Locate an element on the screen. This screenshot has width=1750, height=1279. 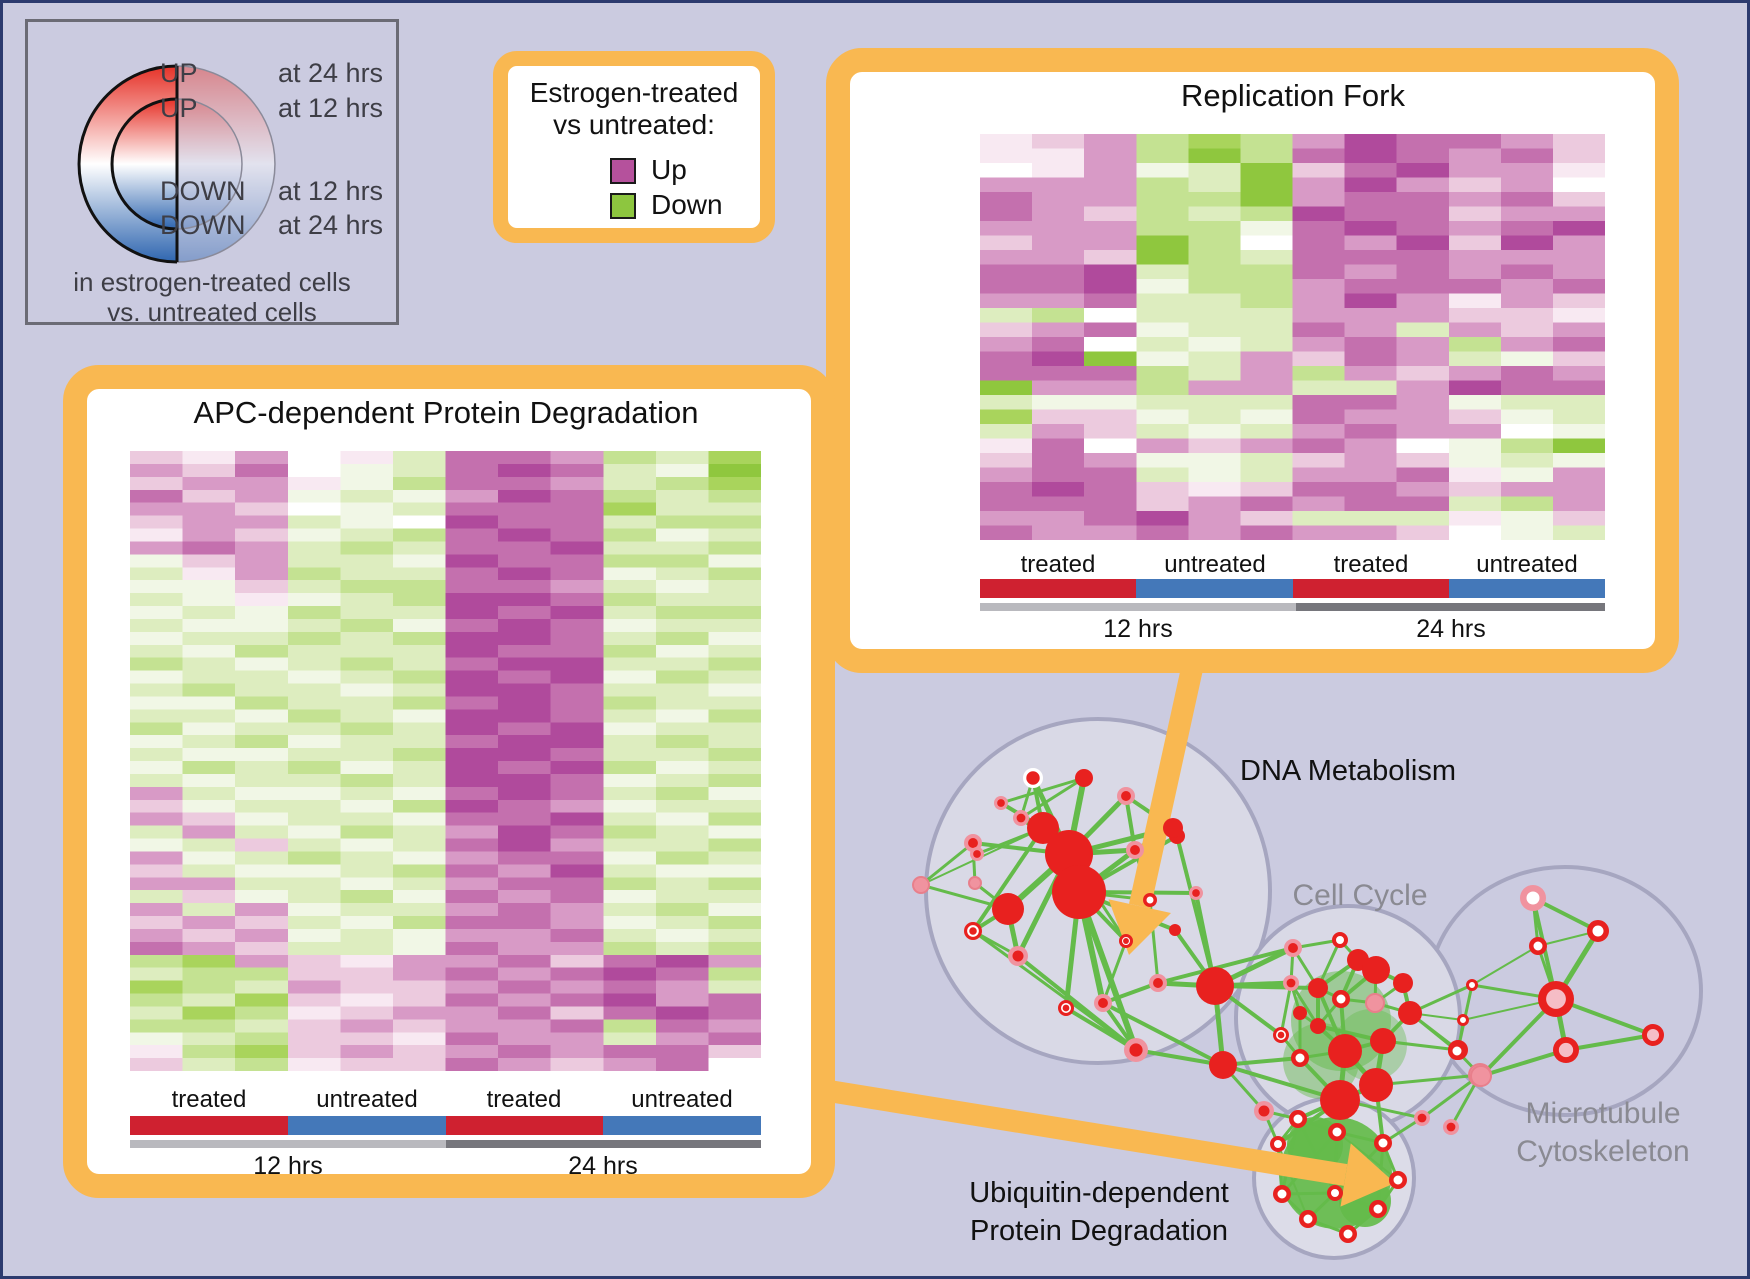
apc-condition-bar is located at coordinates (445, 1125).